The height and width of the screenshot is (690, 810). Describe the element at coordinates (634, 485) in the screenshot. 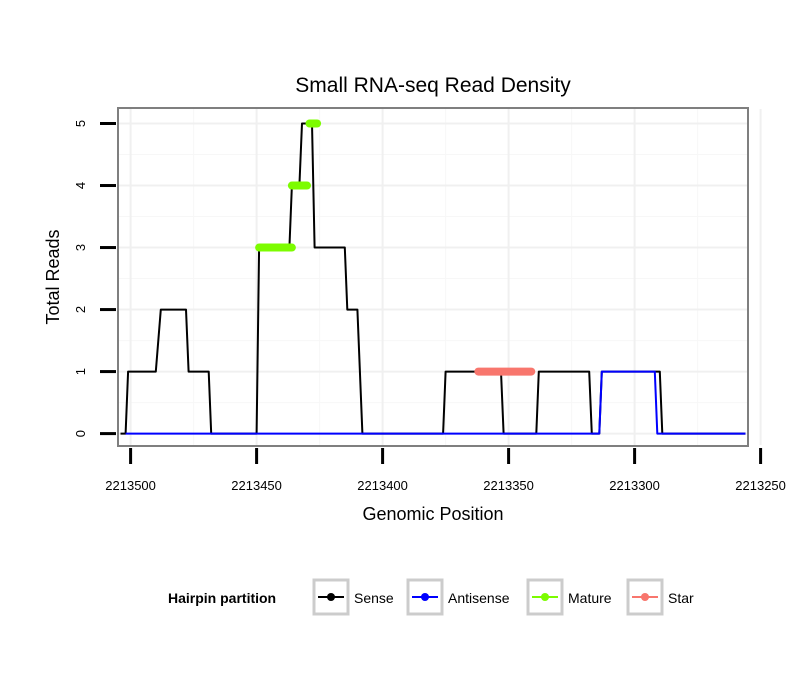

I see `x-tick-label: 2213300` at that location.